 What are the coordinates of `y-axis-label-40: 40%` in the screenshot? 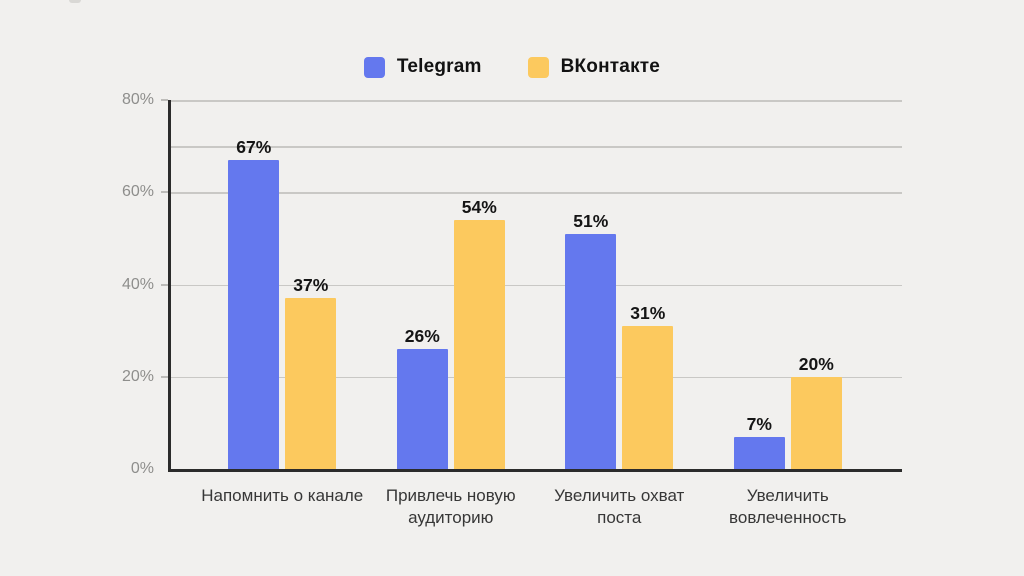 It's located at (137, 284).